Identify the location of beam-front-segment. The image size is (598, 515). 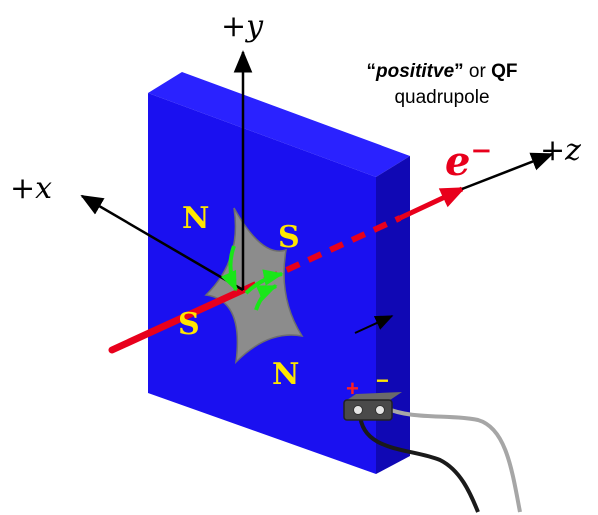
(177, 320).